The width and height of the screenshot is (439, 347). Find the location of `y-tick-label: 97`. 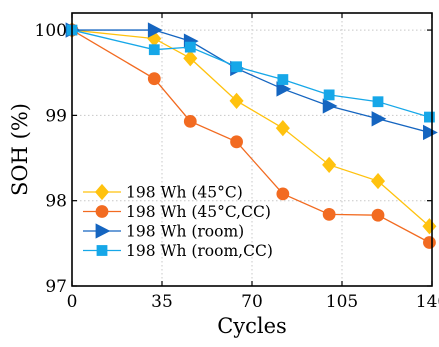

y-tick-label: 97 is located at coordinates (56, 287).